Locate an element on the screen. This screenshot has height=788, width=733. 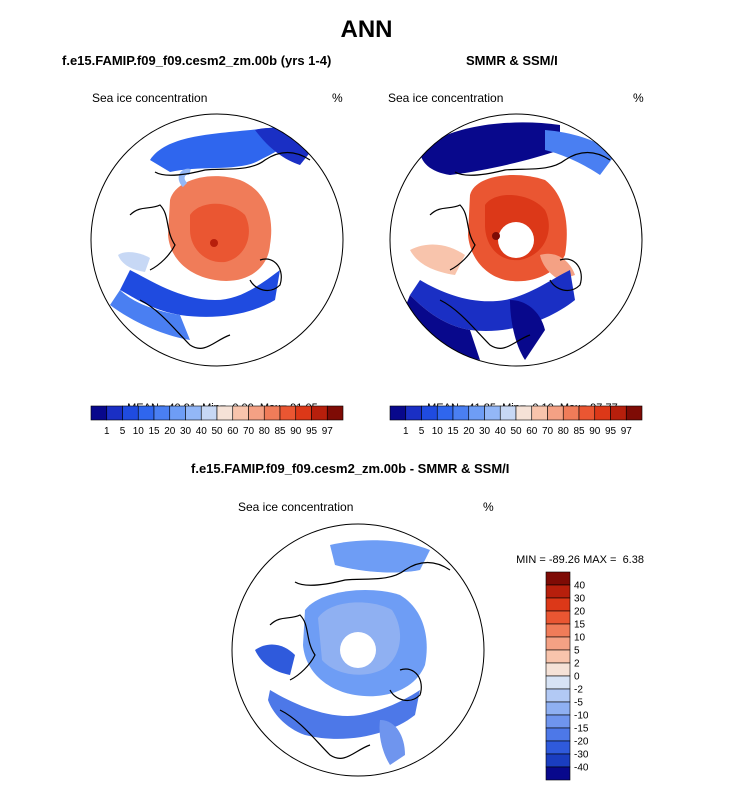
panel2-colorbar-tick-label: 40 is located at coordinates (501, 431).